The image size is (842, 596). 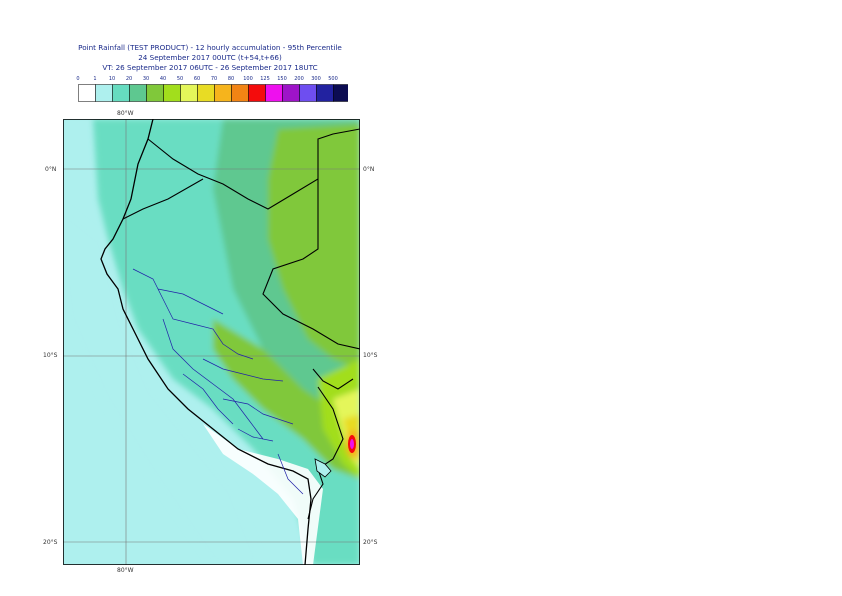 What do you see at coordinates (125, 113) in the screenshot?
I see `lon-label-top: 80°W` at bounding box center [125, 113].